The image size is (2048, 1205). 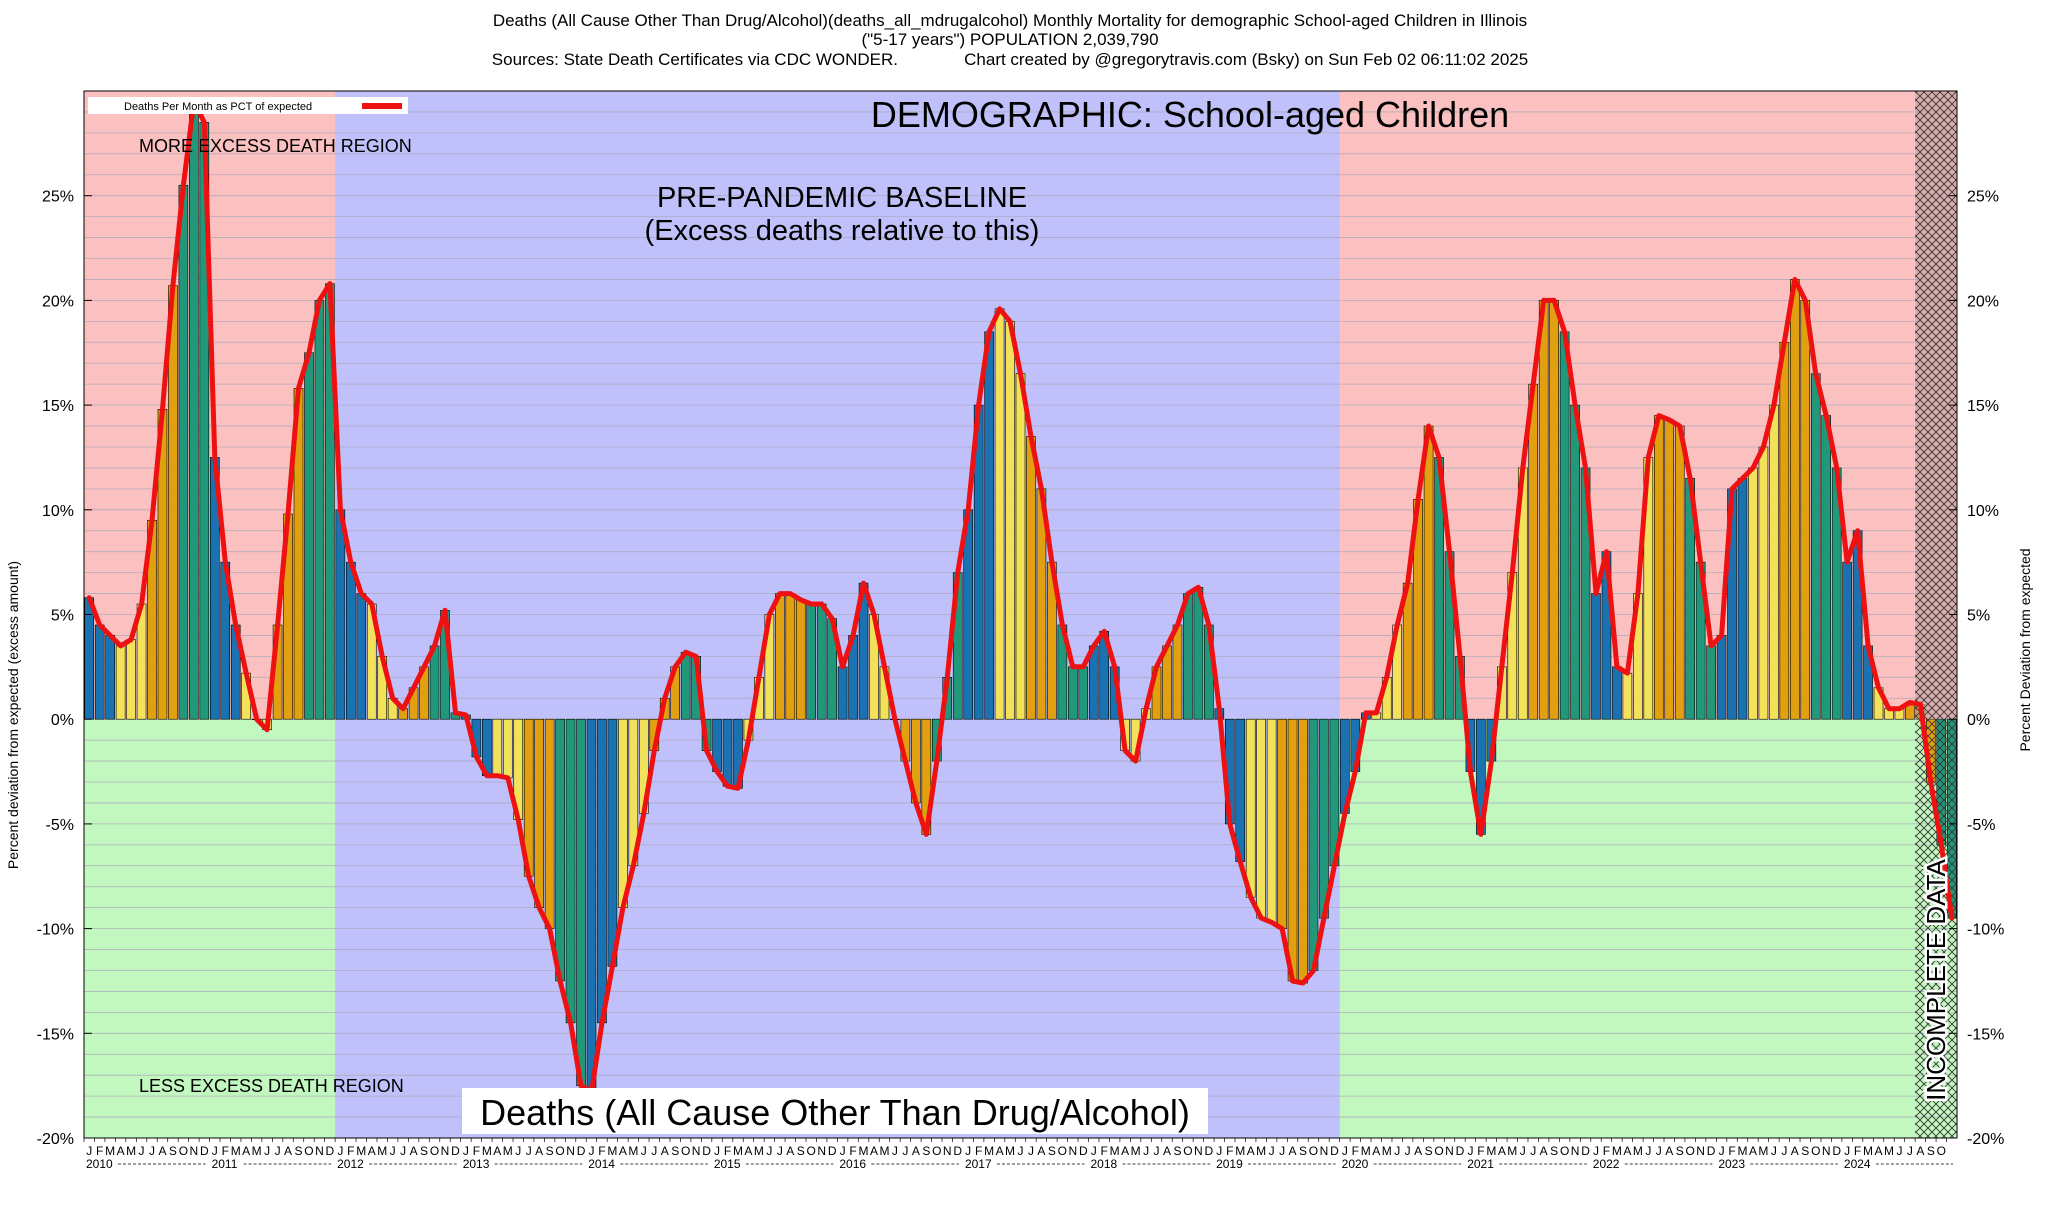 What do you see at coordinates (58, 197) in the screenshot?
I see `y-tick-label-left: 25%` at bounding box center [58, 197].